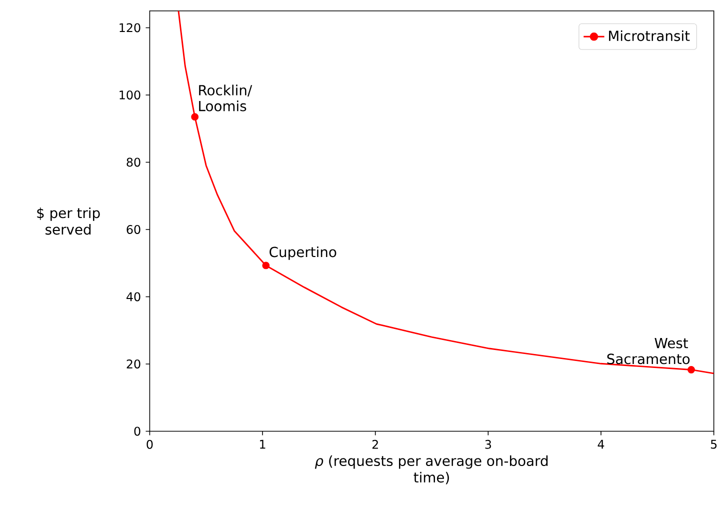 The height and width of the screenshot is (506, 722). I want to click on y-tick-label: 80, so click(133, 162).